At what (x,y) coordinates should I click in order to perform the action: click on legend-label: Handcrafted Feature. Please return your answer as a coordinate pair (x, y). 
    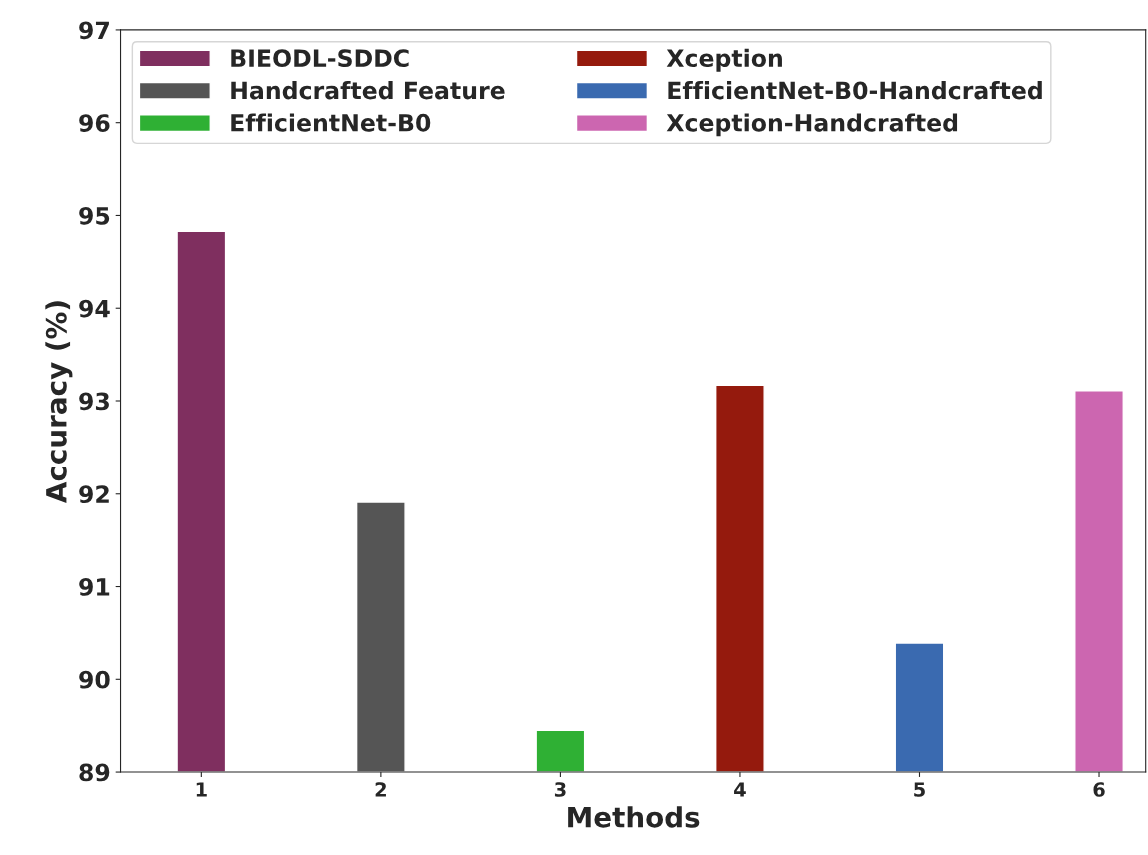
    Looking at the image, I should click on (368, 90).